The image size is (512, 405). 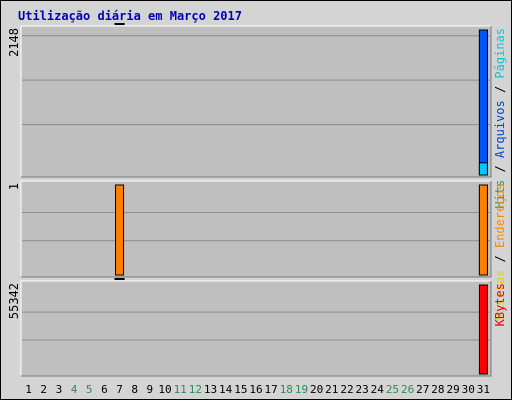 What do you see at coordinates (120, 230) in the screenshot?
I see `panel-visits-sites-bar-endereços-day-7` at bounding box center [120, 230].